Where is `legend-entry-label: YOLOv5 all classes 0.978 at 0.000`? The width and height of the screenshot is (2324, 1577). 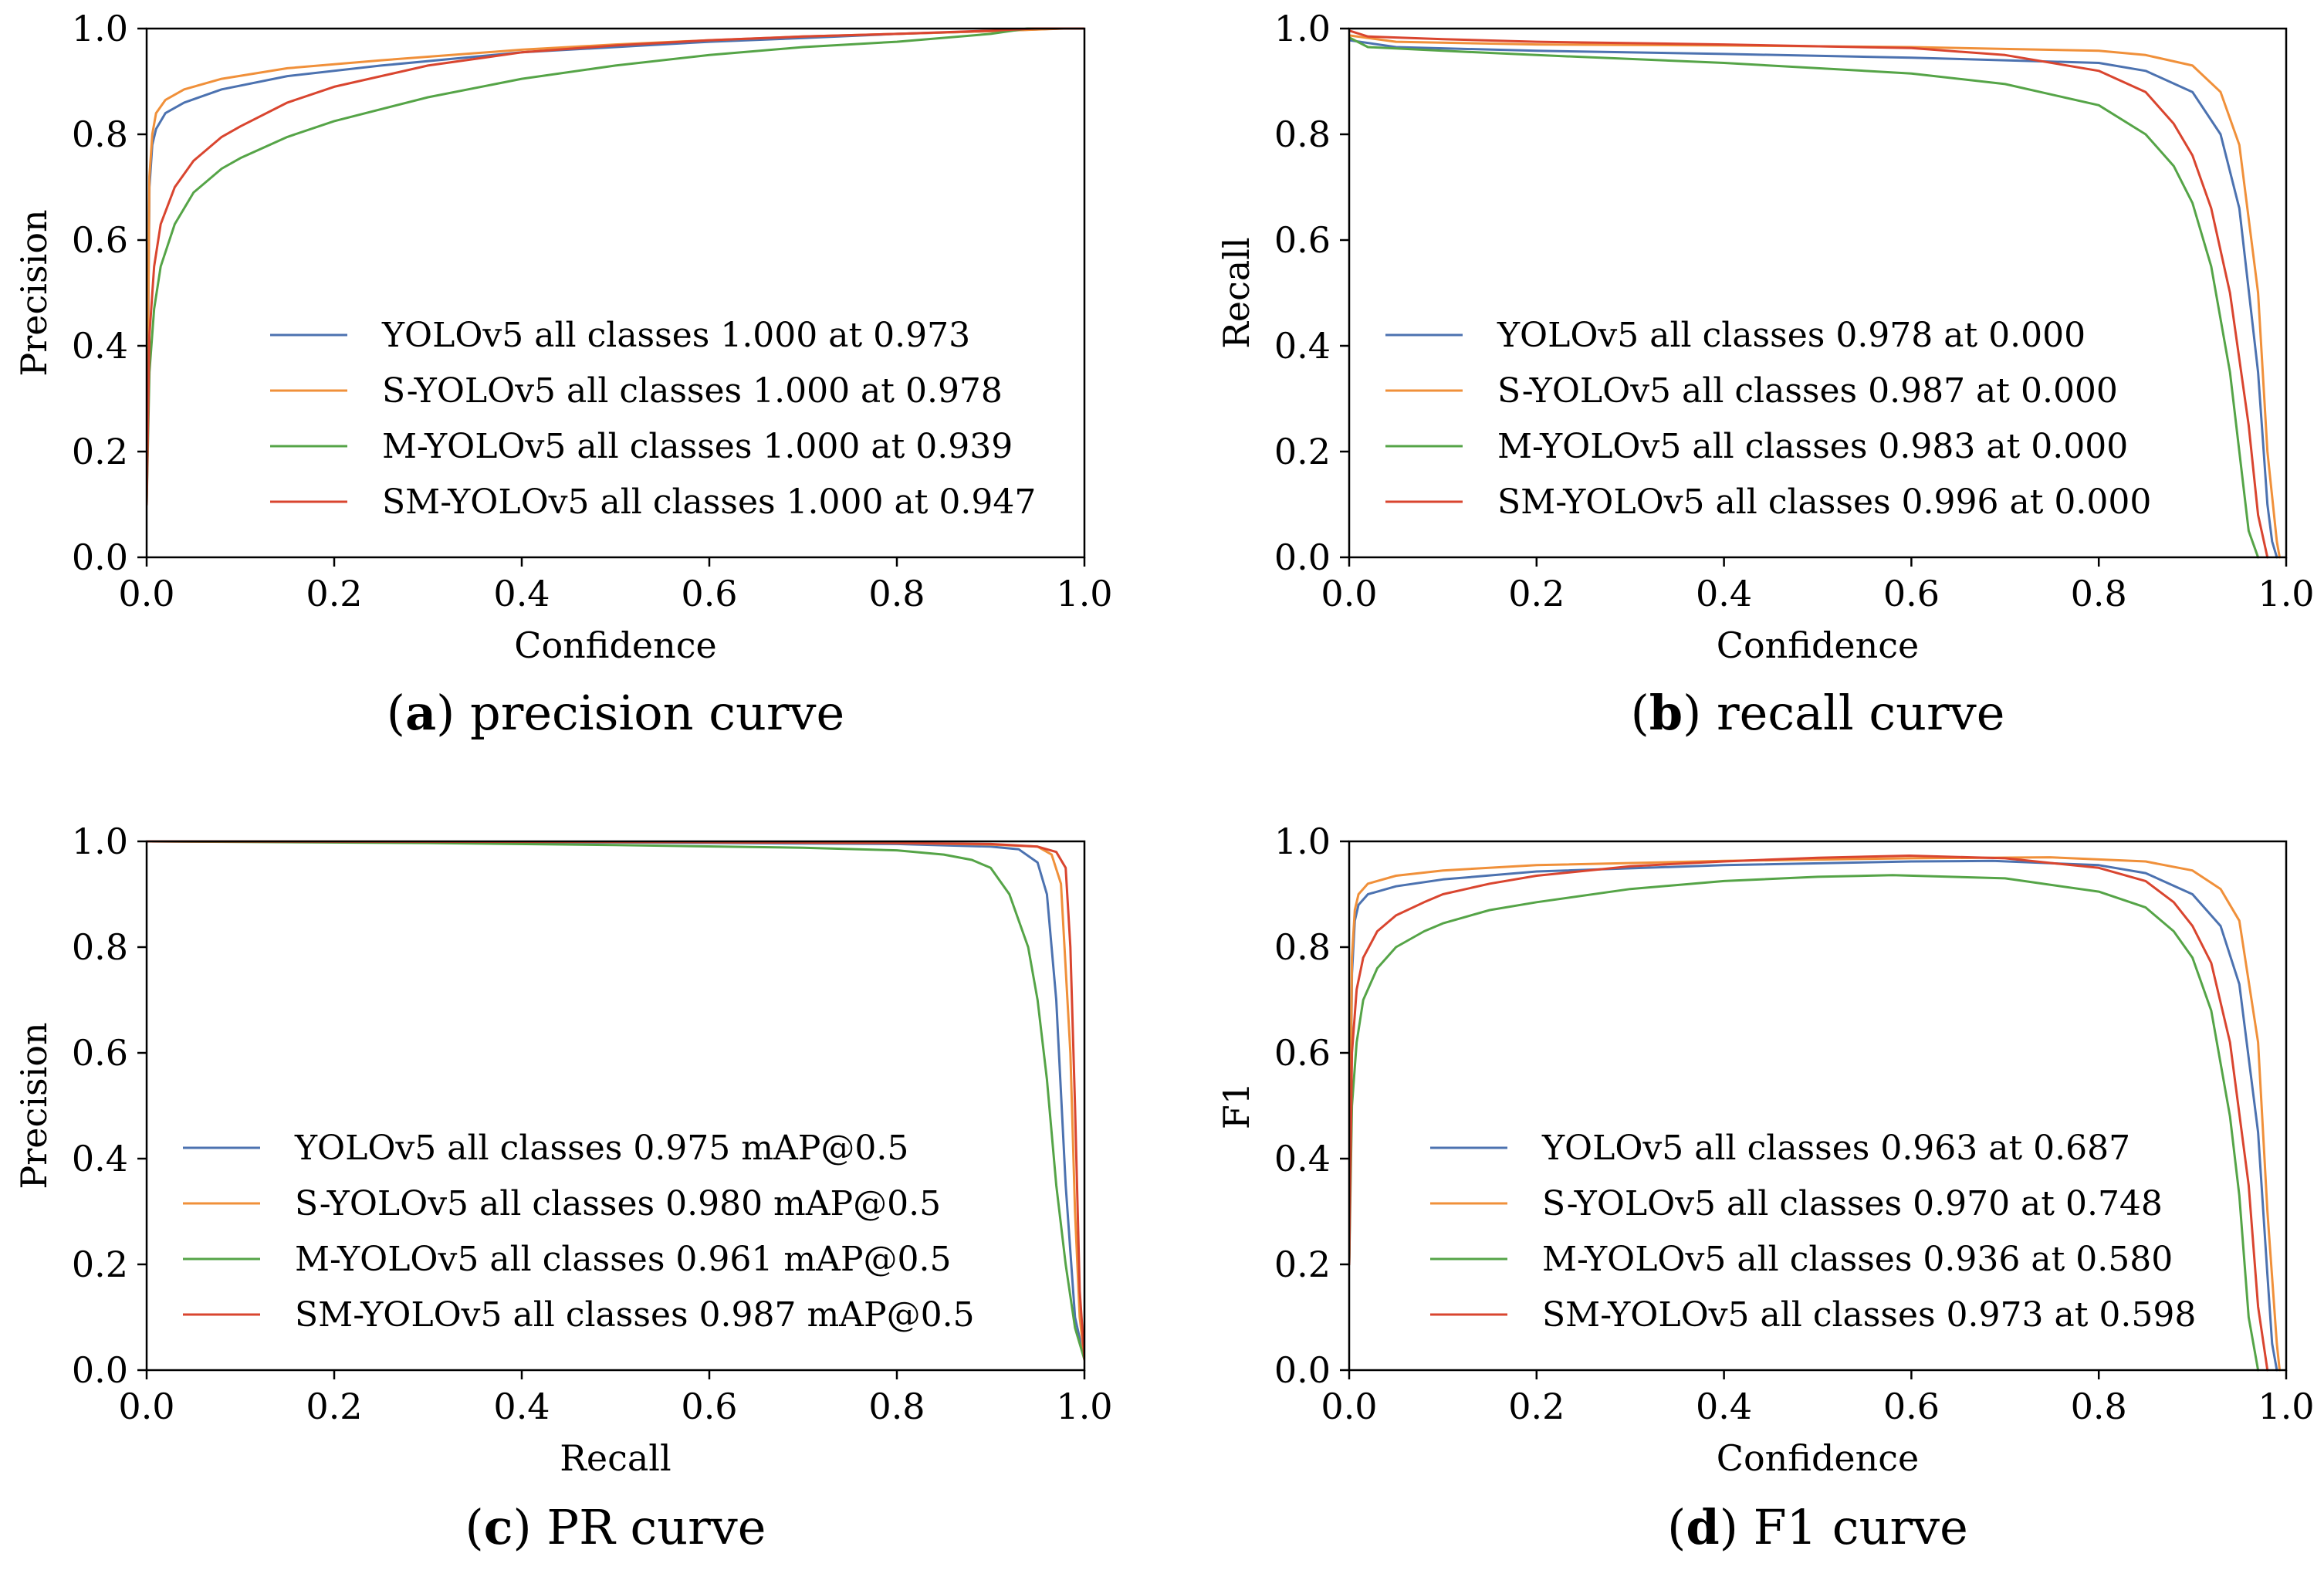 legend-entry-label: YOLOv5 all classes 0.978 at 0.000 is located at coordinates (1791, 335).